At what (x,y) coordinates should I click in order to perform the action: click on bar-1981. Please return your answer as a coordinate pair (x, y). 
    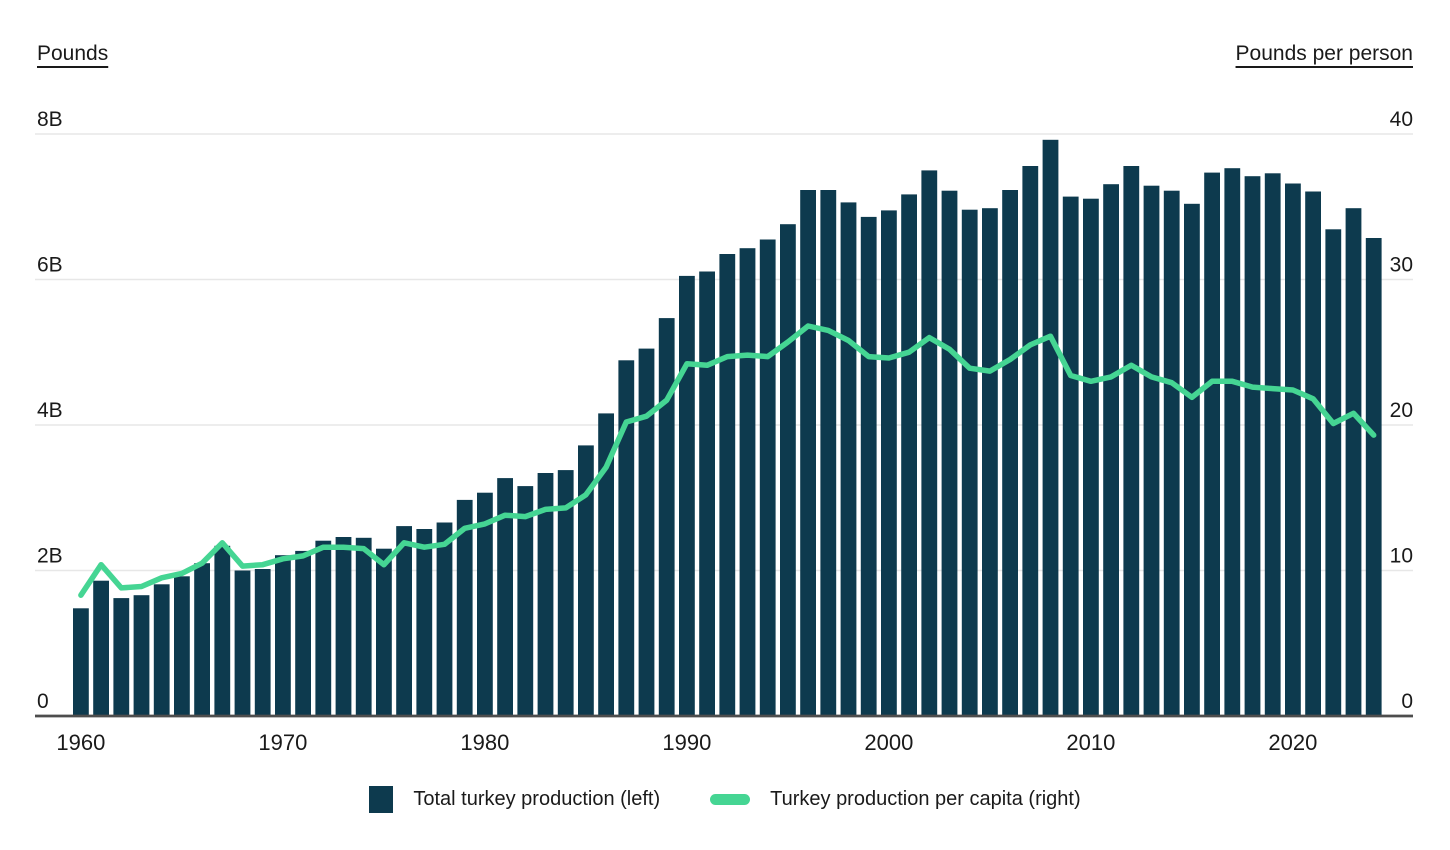
    Looking at the image, I should click on (505, 597).